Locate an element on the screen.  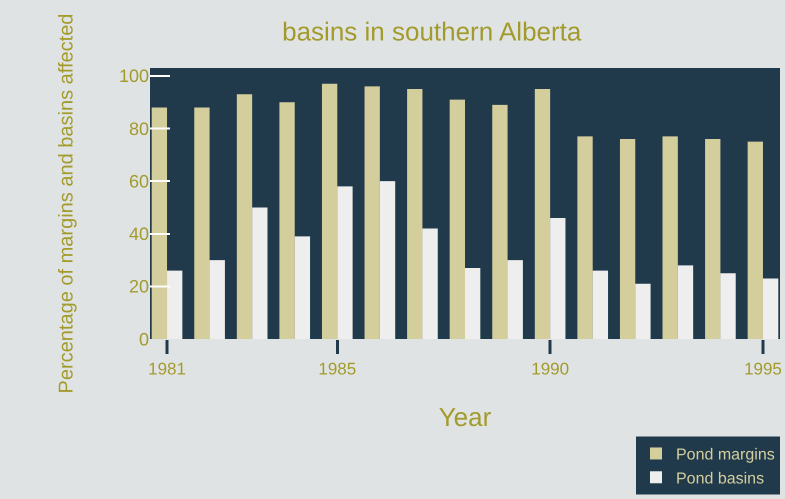
x-tick-label: 1995 is located at coordinates (763, 368).